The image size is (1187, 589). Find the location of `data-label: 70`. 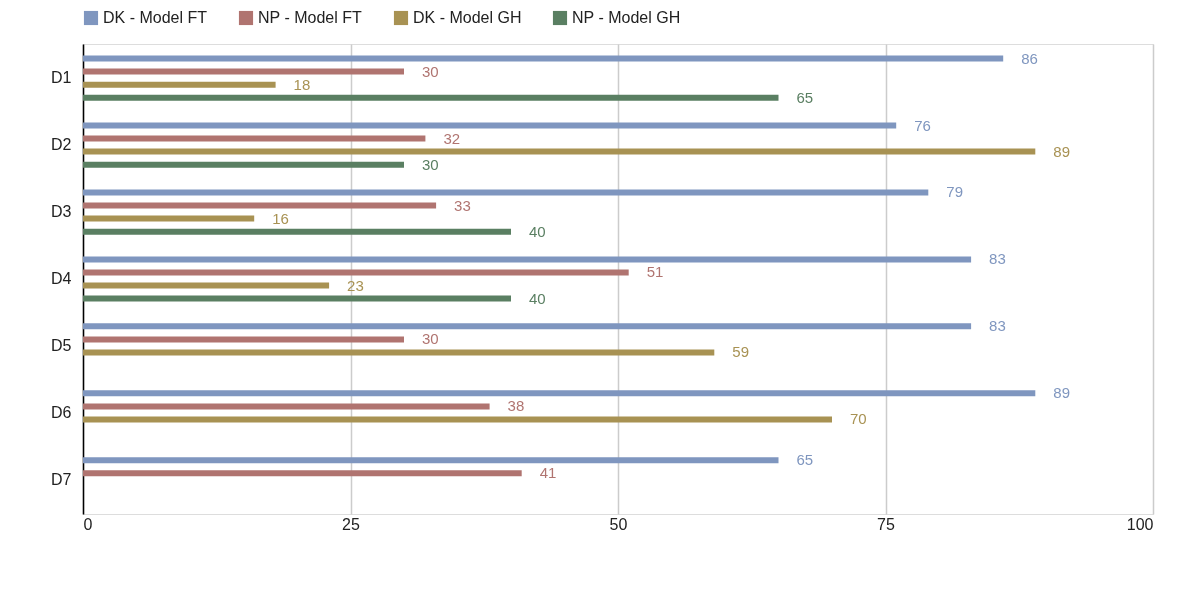

data-label: 70 is located at coordinates (858, 419).